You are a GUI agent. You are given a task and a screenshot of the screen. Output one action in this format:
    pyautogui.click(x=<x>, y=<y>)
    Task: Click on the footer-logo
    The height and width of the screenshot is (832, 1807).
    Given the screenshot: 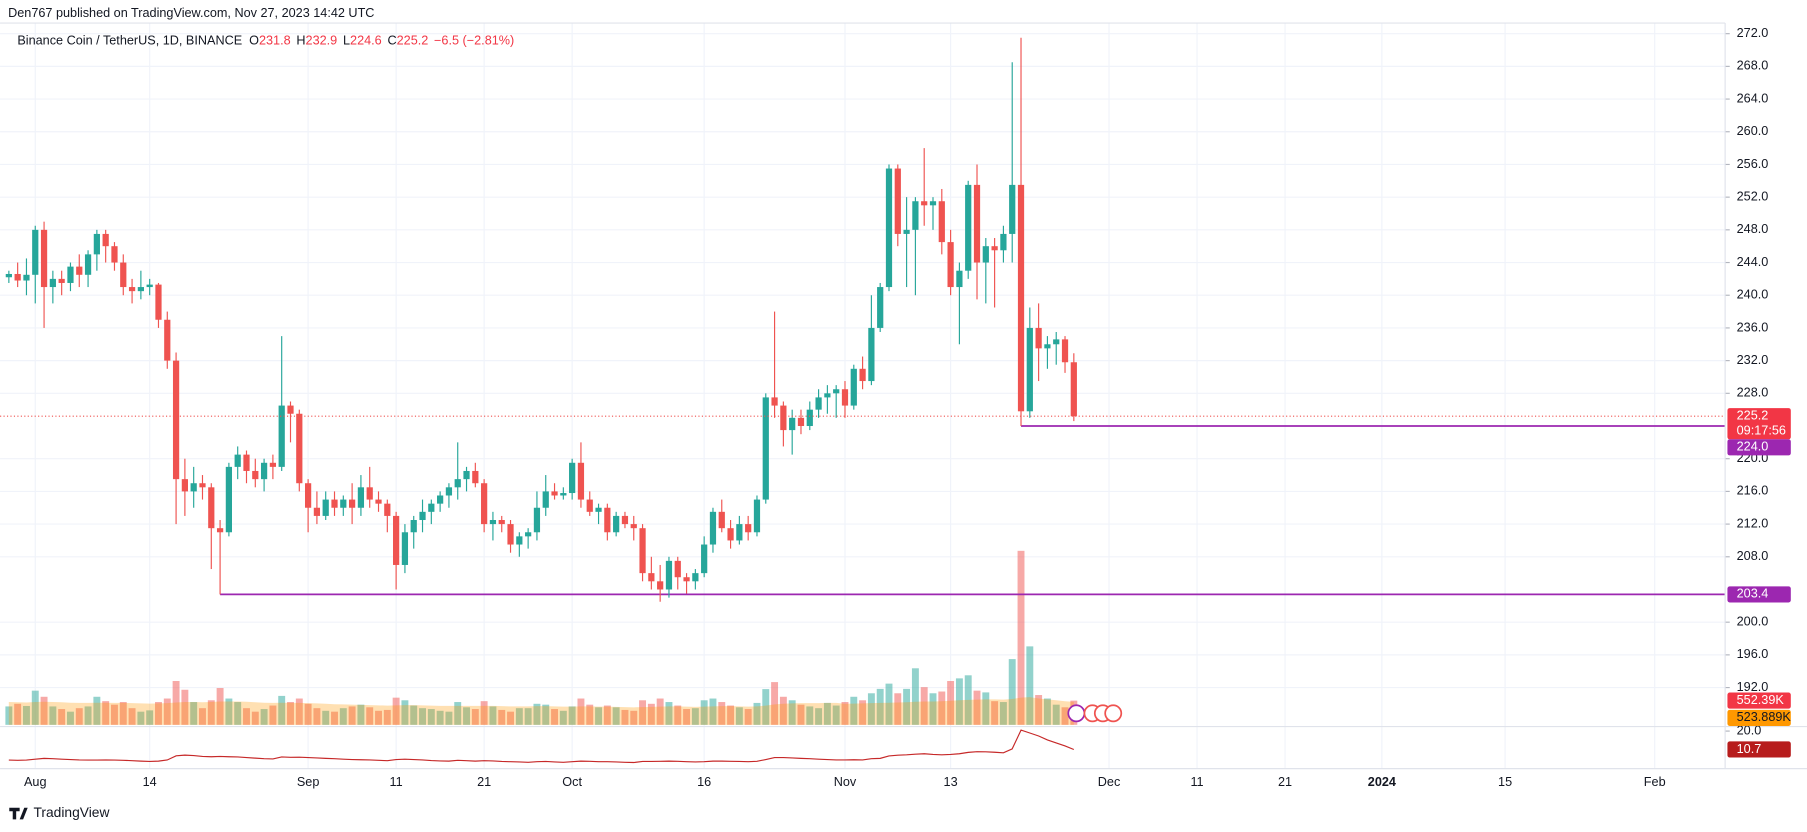 What is the action you would take?
    pyautogui.click(x=18, y=813)
    